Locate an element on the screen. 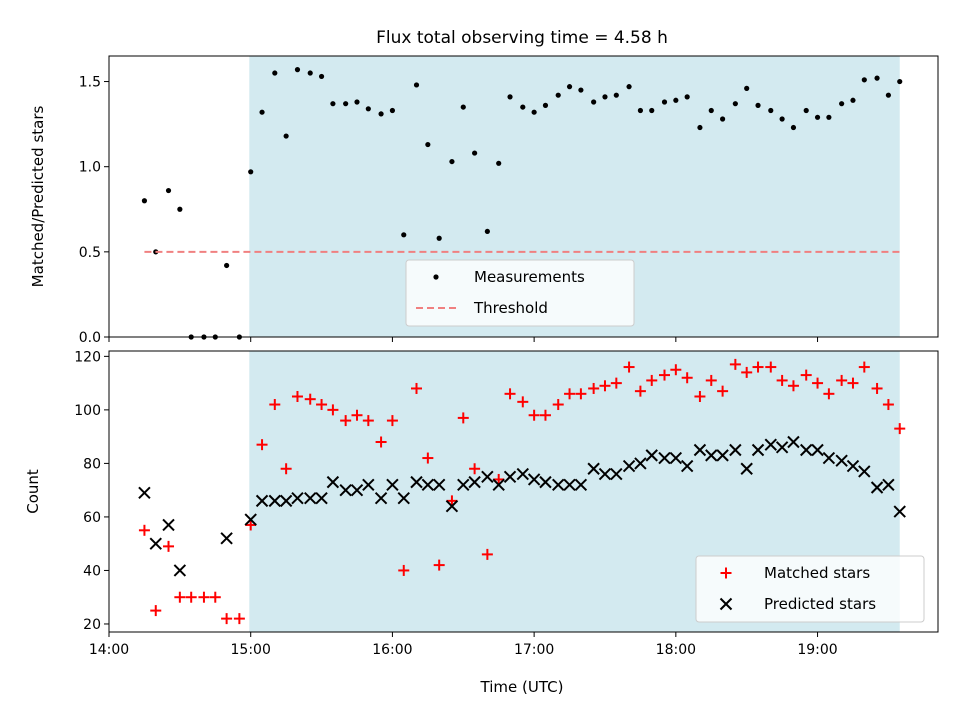 This screenshot has width=960, height=720. x-tick-label: 19:00 is located at coordinates (817, 650).